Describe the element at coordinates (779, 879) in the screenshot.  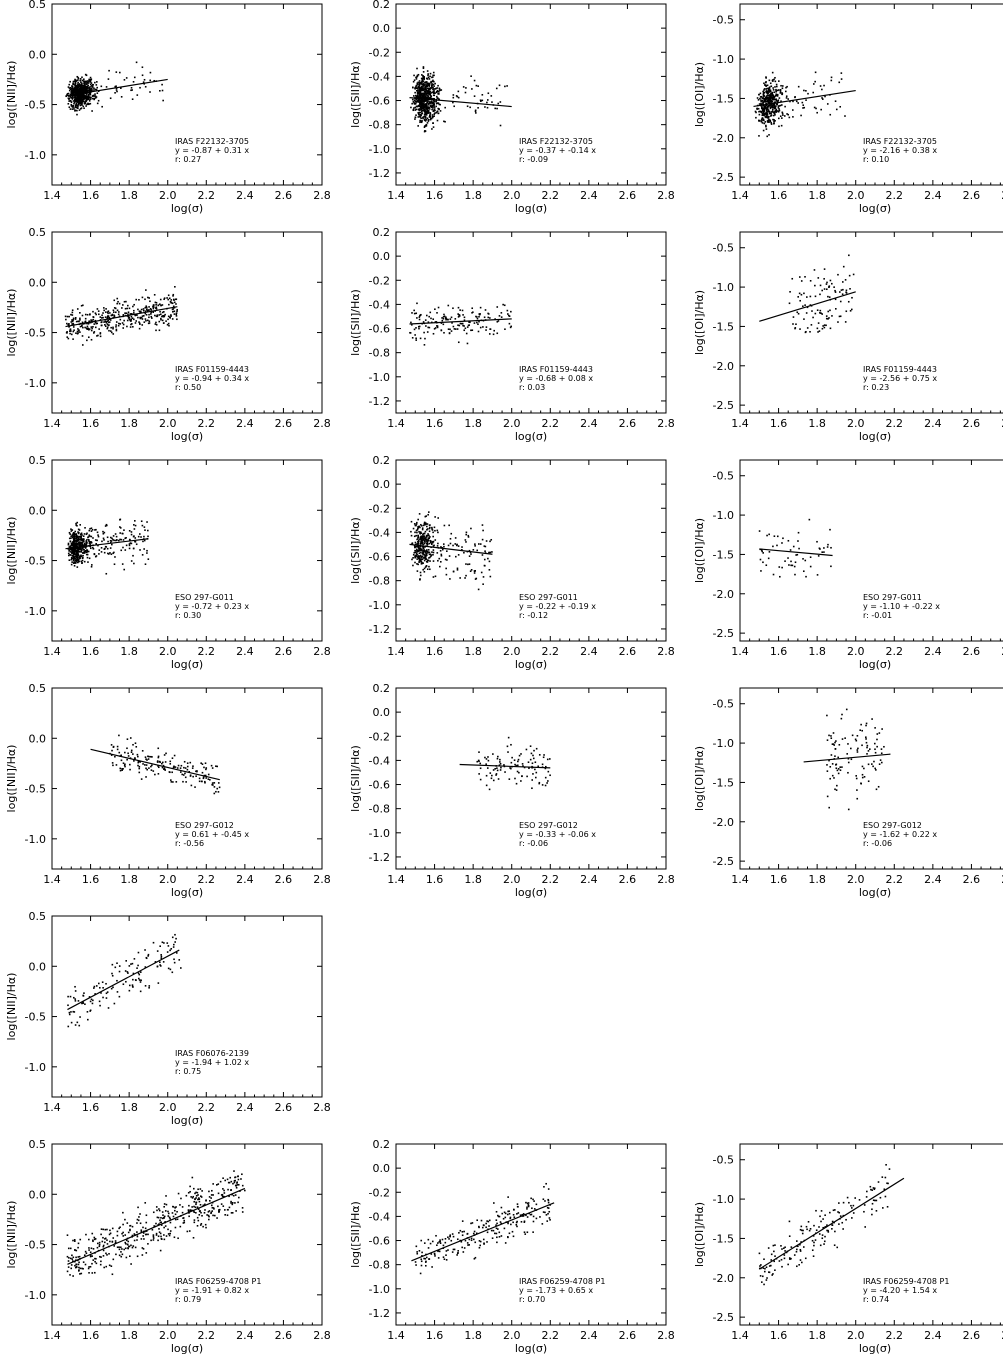
I see `x-tick-label: 1.6` at that location.